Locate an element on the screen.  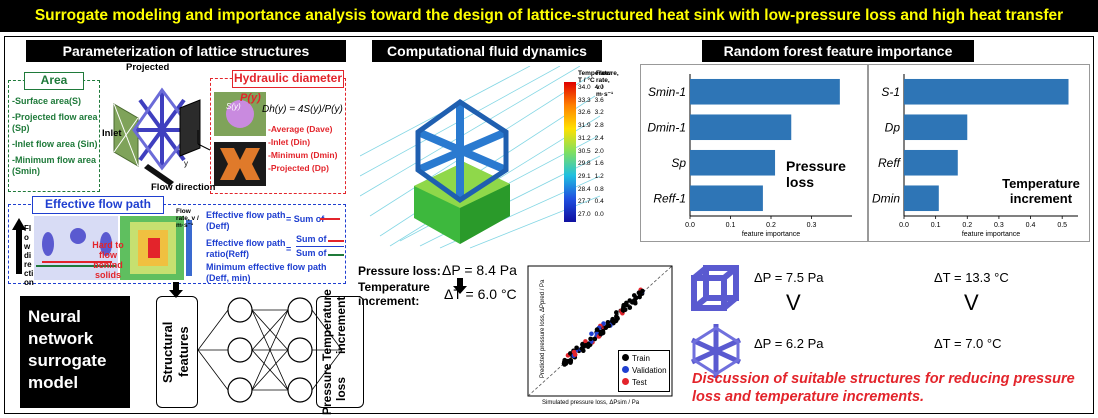
temp-tick: 27.0 is located at coordinates (584, 215).